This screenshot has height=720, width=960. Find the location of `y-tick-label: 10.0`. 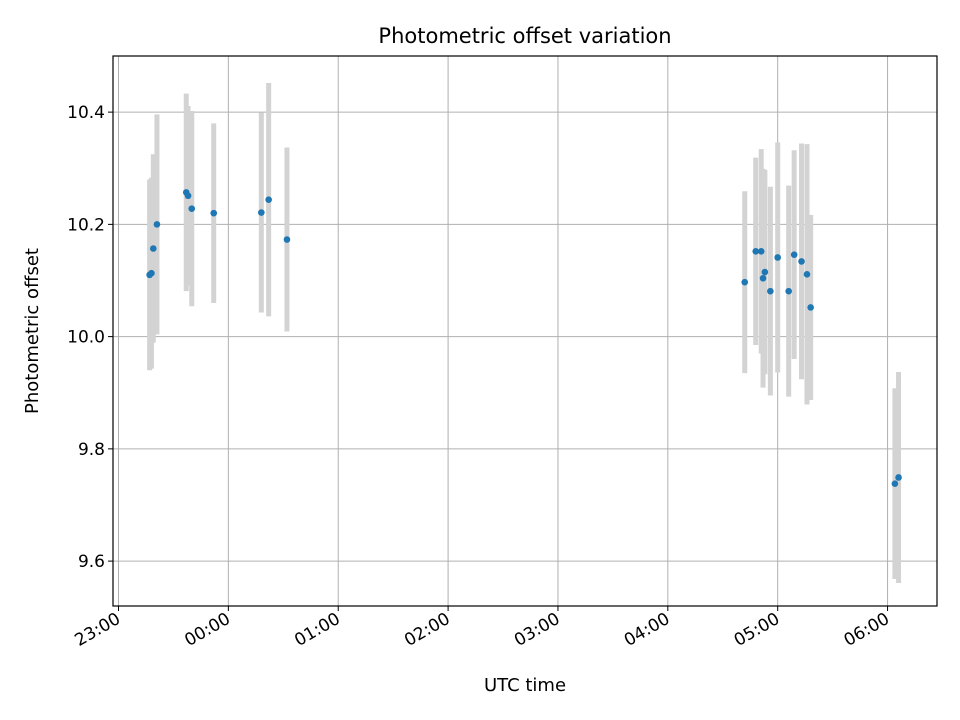

y-tick-label: 10.0 is located at coordinates (86, 338).